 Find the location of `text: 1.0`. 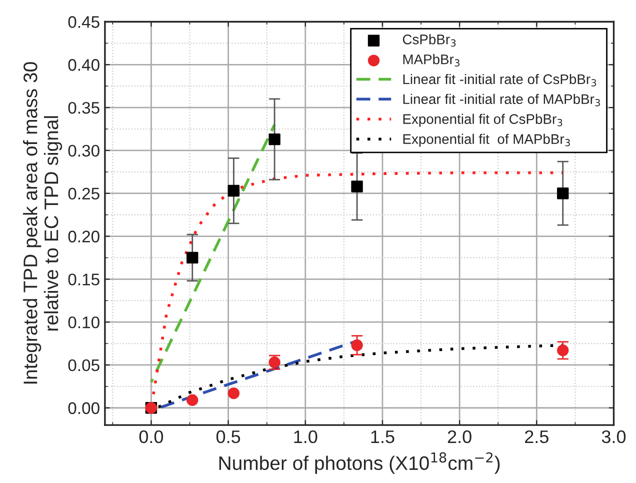

text: 1.0 is located at coordinates (306, 437).